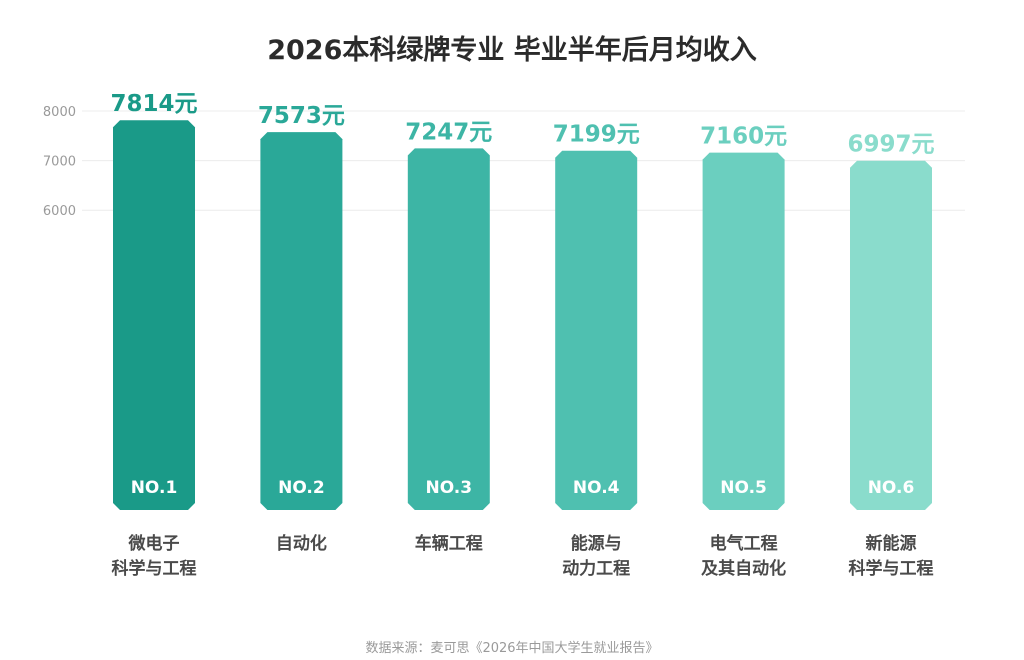 The image size is (1024, 660). What do you see at coordinates (743, 488) in the screenshot?
I see `rank-label: NO.5` at bounding box center [743, 488].